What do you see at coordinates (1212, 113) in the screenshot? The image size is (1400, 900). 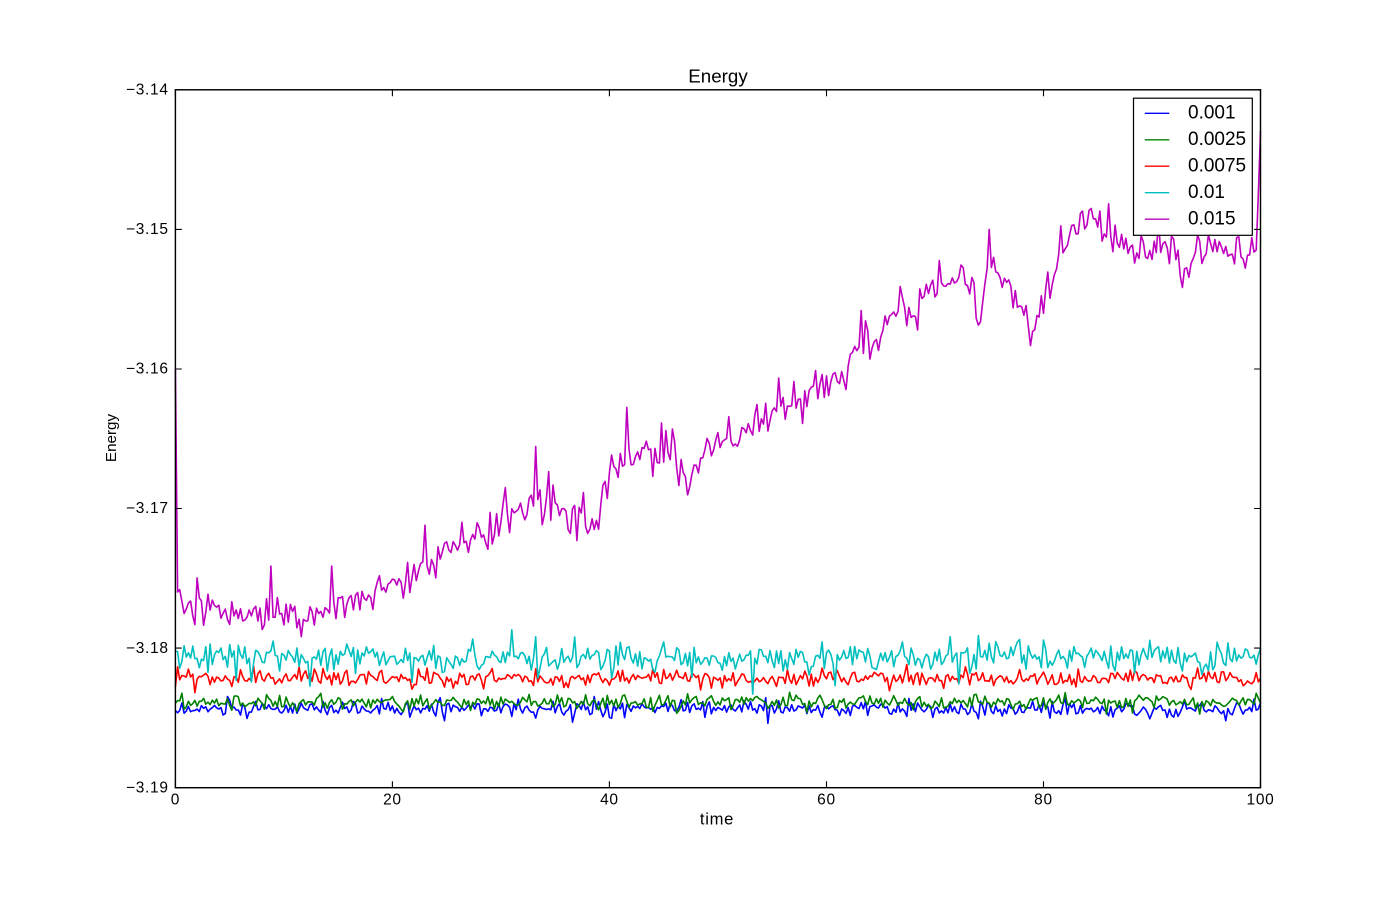 I see `svg-text: 0.001` at bounding box center [1212, 113].